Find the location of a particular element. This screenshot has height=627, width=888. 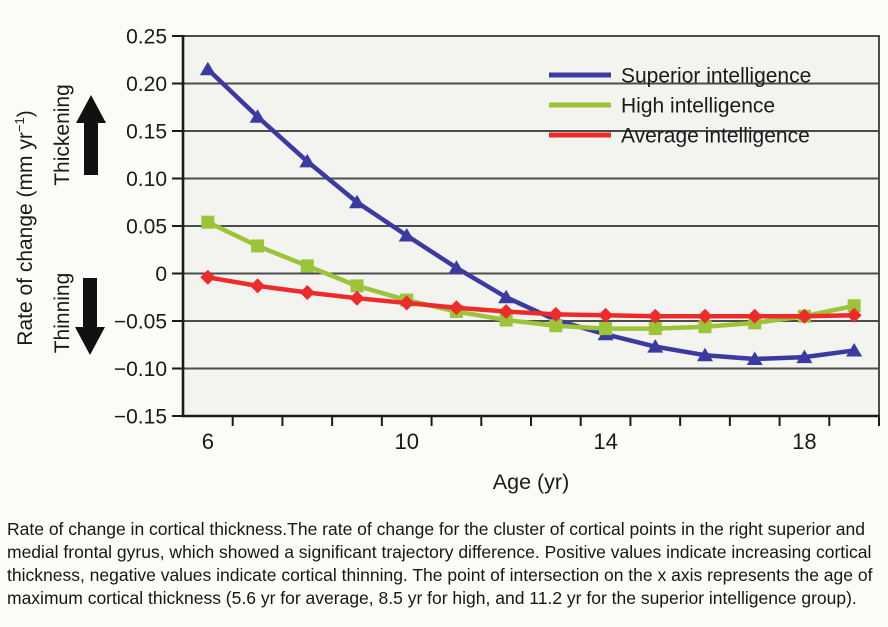

x-tick-label: 14 is located at coordinates (605, 441).